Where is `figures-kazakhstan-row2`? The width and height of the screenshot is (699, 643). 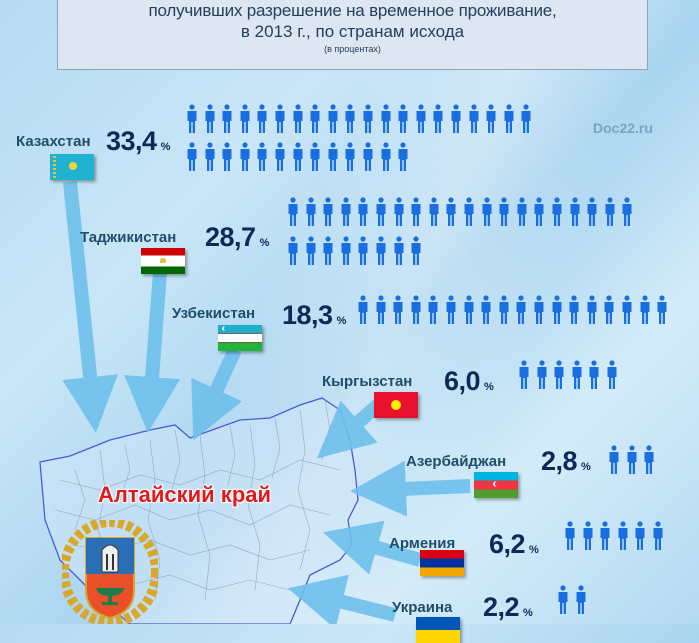
figures-kazakhstan-row2 is located at coordinates (301, 157).